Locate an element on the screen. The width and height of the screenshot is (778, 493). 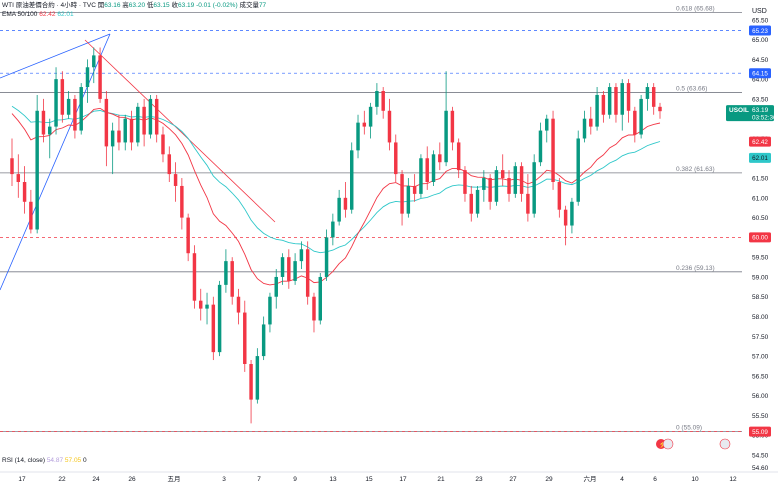
red-trendline is located at coordinates (180, 131).